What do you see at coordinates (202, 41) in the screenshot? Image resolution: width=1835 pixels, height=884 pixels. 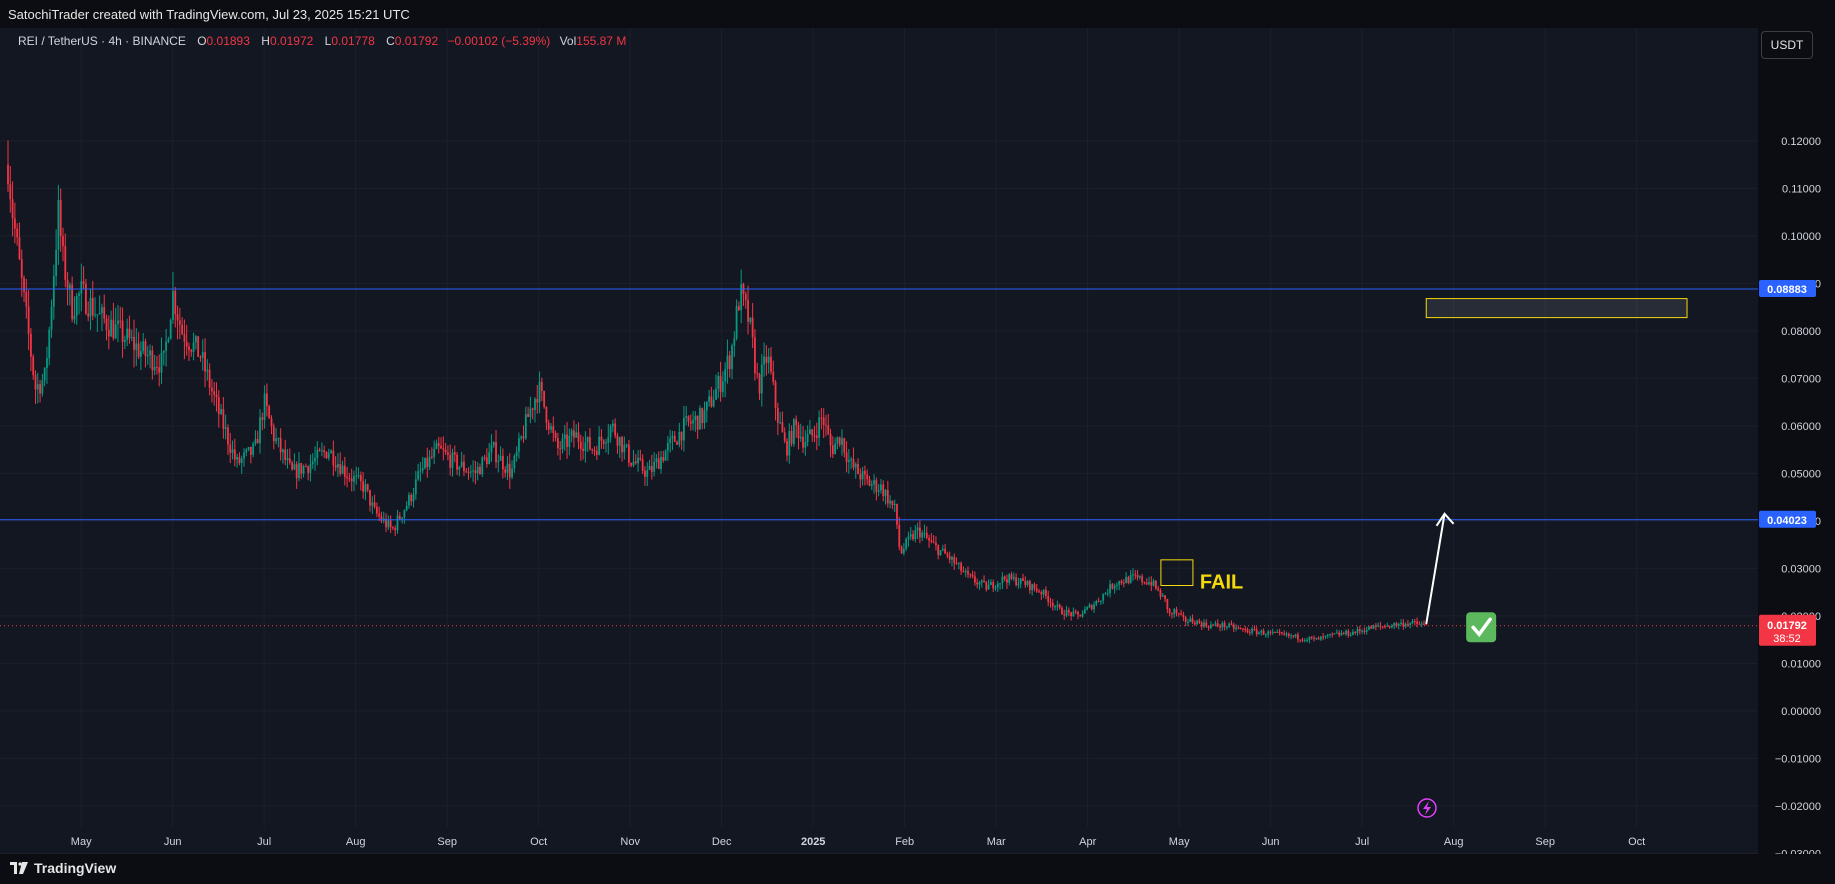 I see `legend-open-label: O` at bounding box center [202, 41].